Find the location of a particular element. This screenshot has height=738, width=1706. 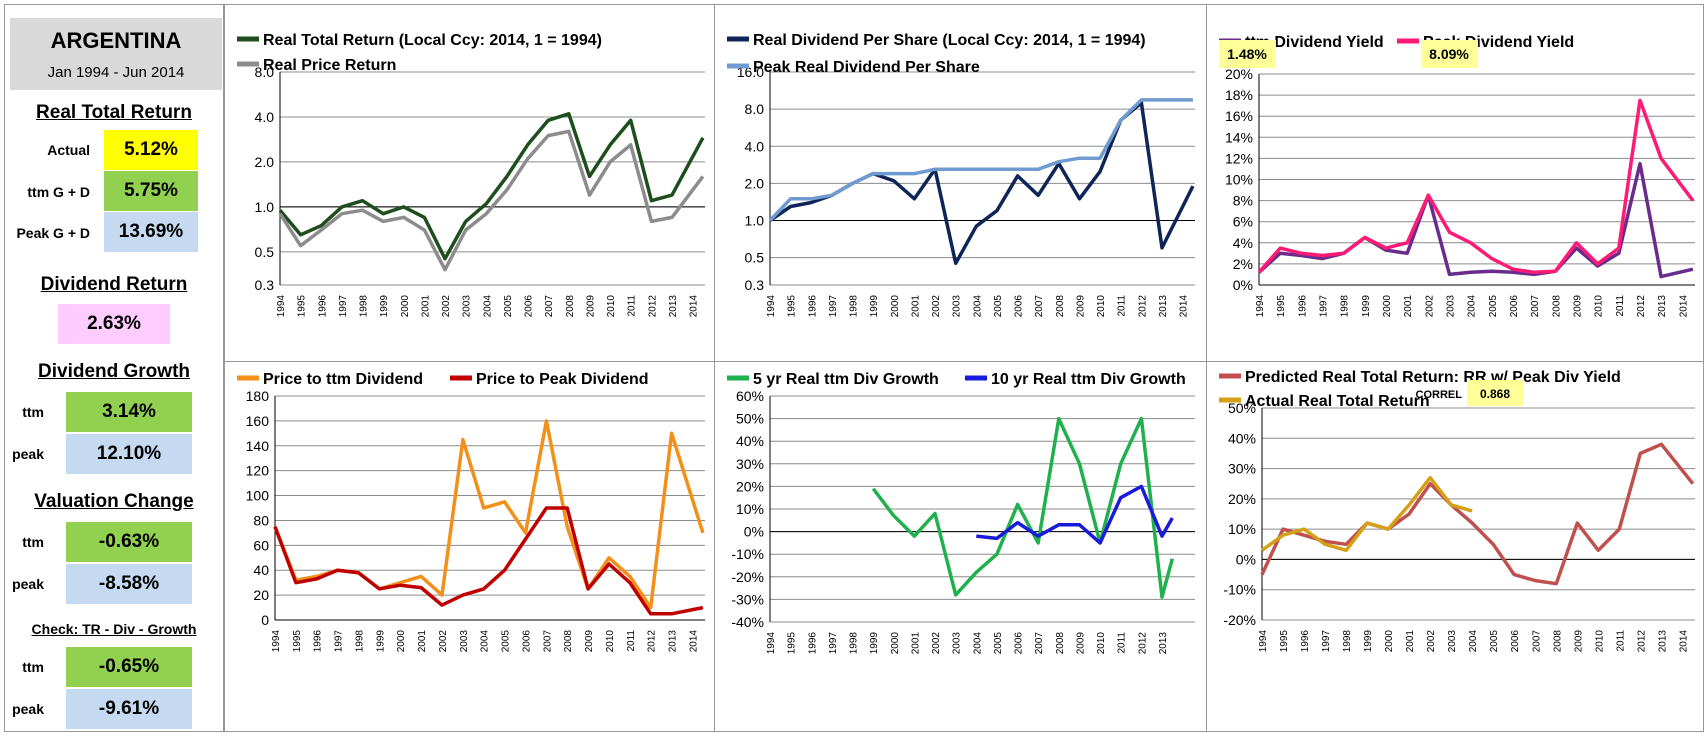

y-tick-label: 4% is located at coordinates (1243, 243).